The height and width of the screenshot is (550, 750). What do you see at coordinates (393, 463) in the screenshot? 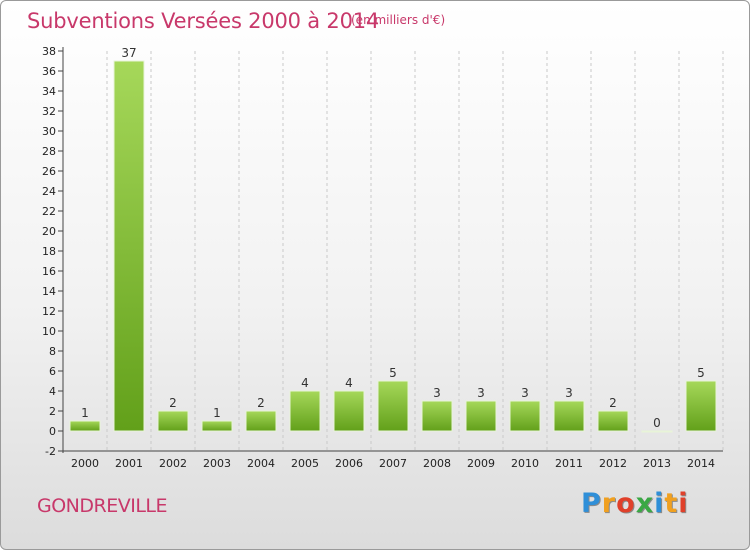
I see `x-tick-label: 2007` at bounding box center [393, 463].